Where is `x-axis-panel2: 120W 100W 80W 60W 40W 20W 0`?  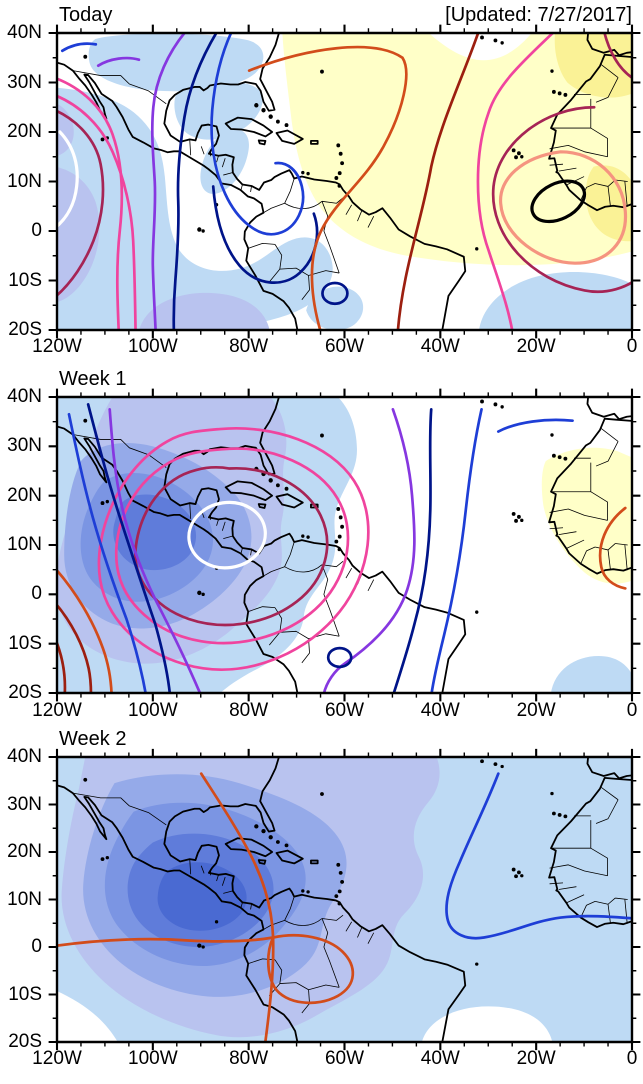
x-axis-panel2: 120W 100W 80W 60W 40W 20W 0 is located at coordinates (334, 712).